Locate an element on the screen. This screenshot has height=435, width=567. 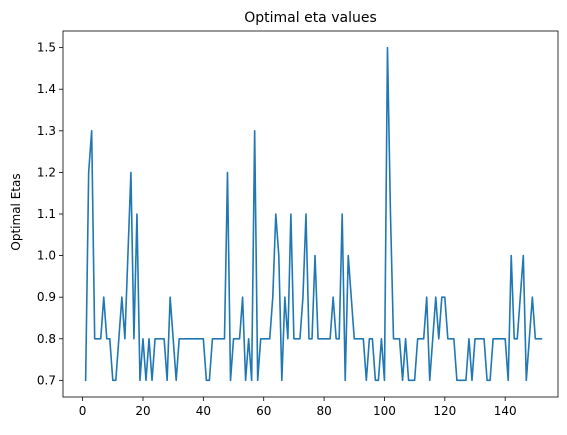
x-tick-label: 20 is located at coordinates (142, 411).